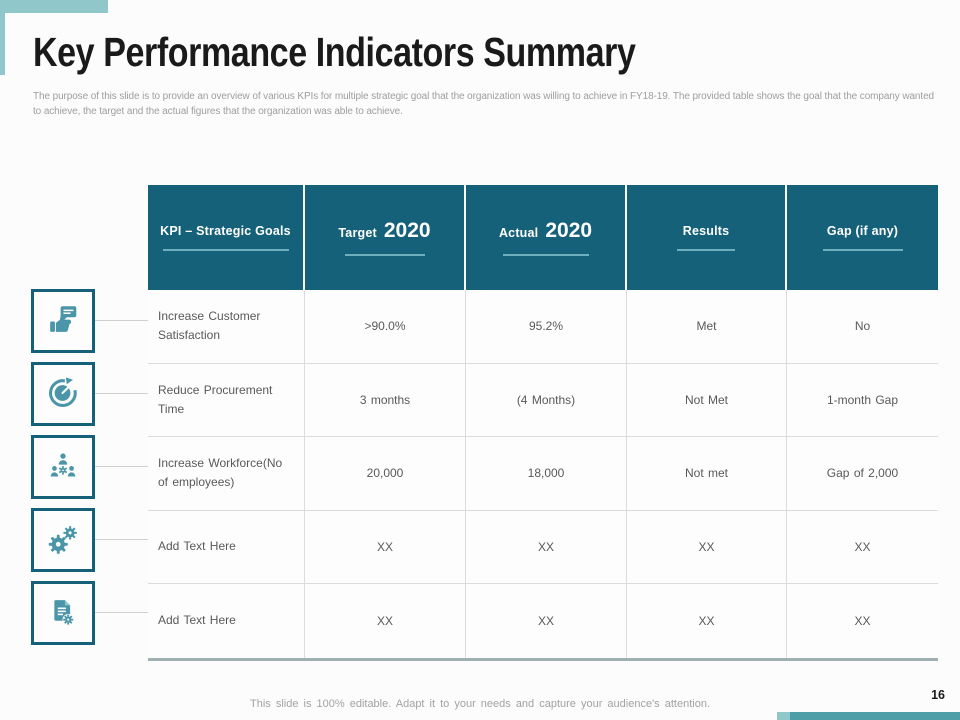 This screenshot has width=960, height=720. Describe the element at coordinates (385, 327) in the screenshot. I see `table-cell-target: >90.0%` at that location.